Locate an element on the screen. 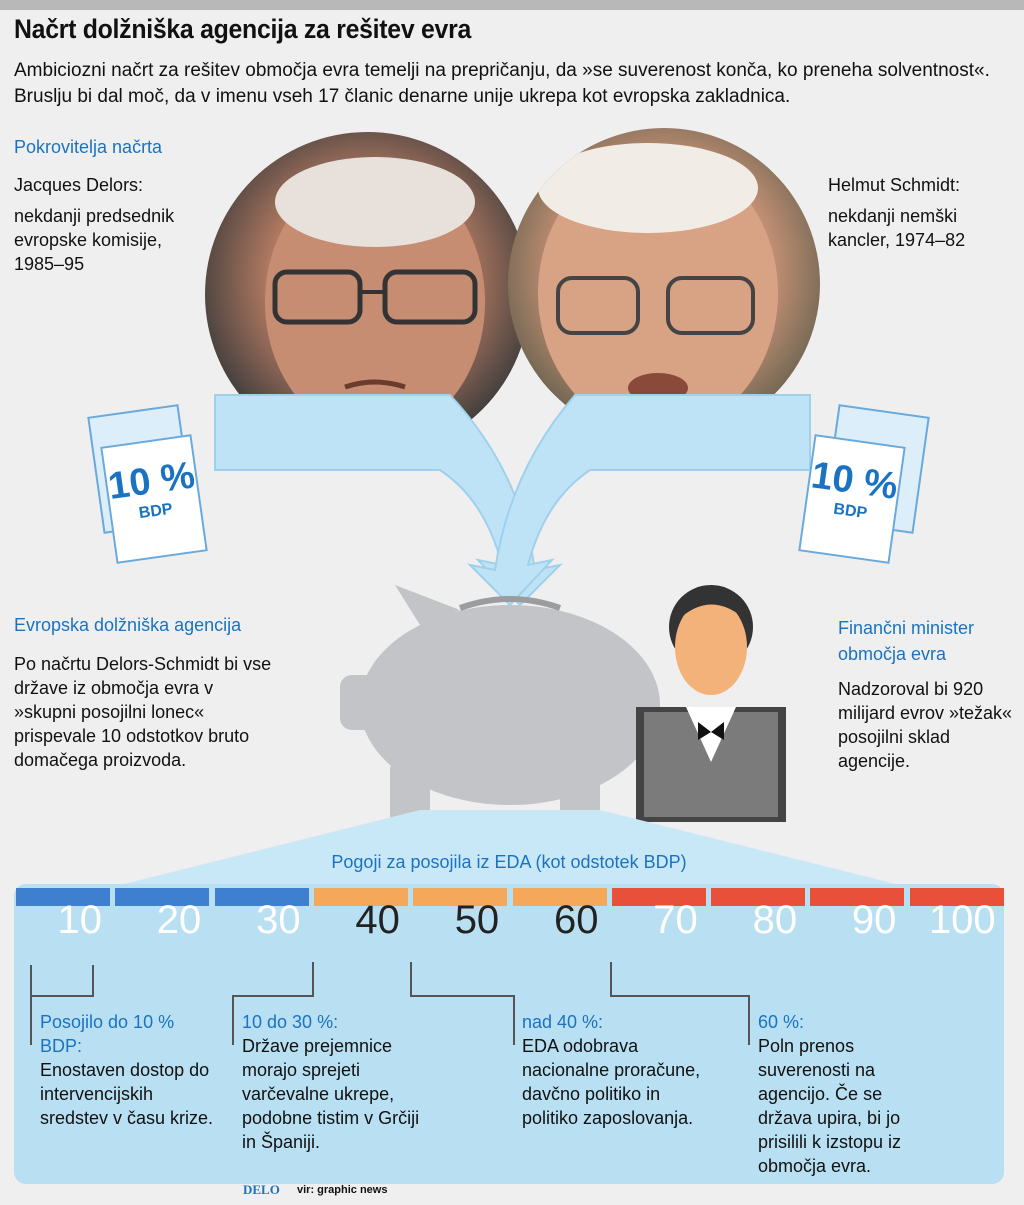  scale-segment-10: 10 is located at coordinates (63, 916).